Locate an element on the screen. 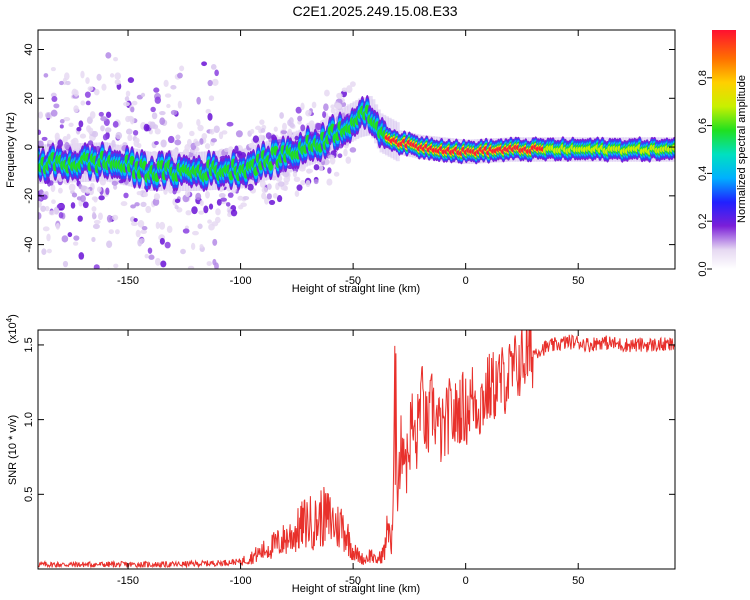  spectrogram-y-tick-label: 40 is located at coordinates (29, 49).